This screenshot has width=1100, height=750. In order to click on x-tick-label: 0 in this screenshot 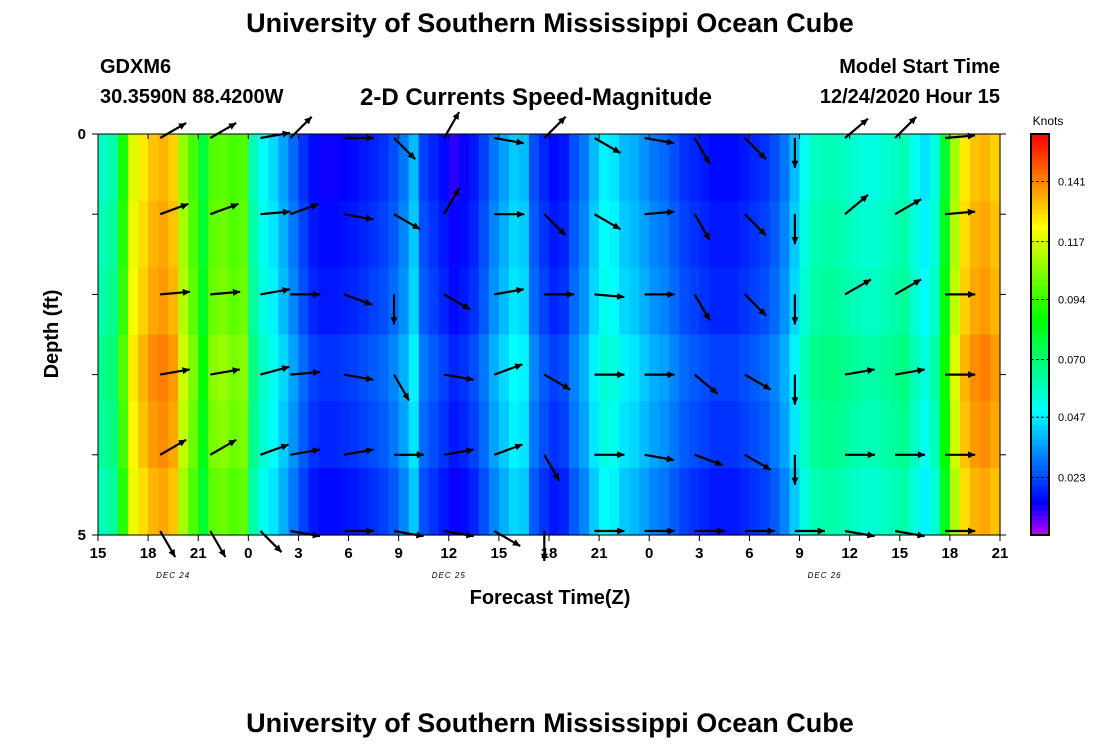, I will do `click(649, 553)`.